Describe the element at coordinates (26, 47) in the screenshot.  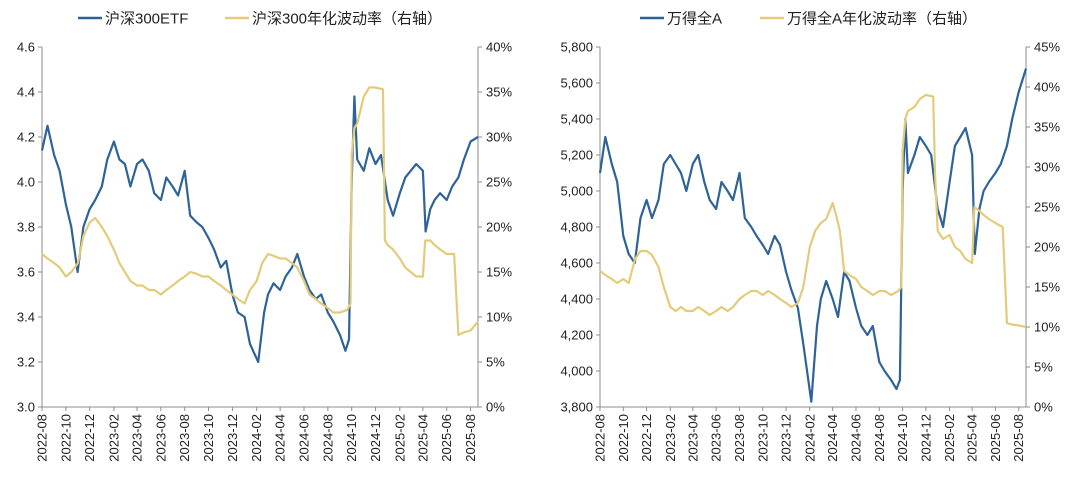
I see `y-left-tick-label: 4.6` at that location.